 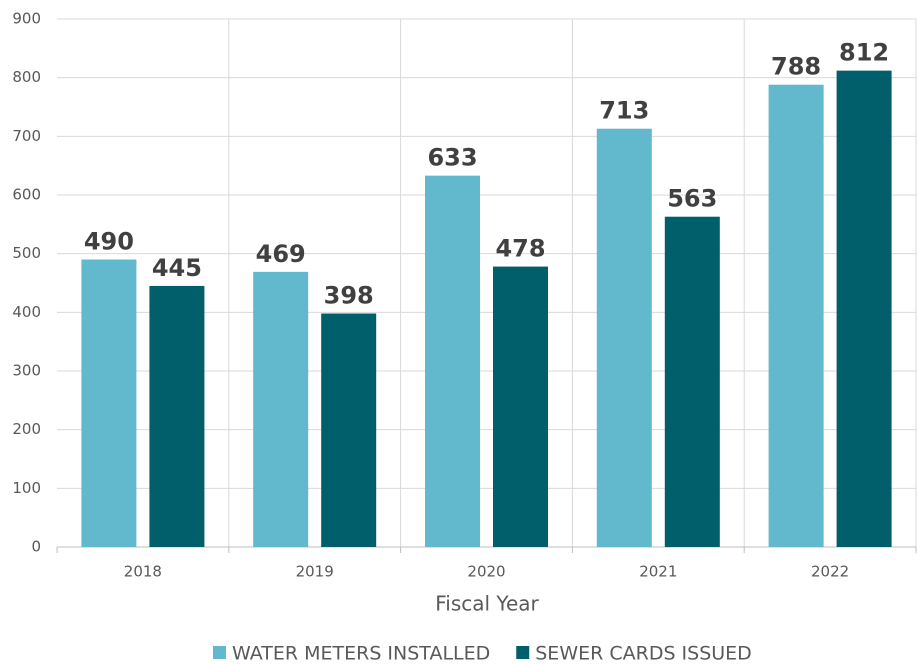 I want to click on data-label: 713, so click(x=624, y=111).